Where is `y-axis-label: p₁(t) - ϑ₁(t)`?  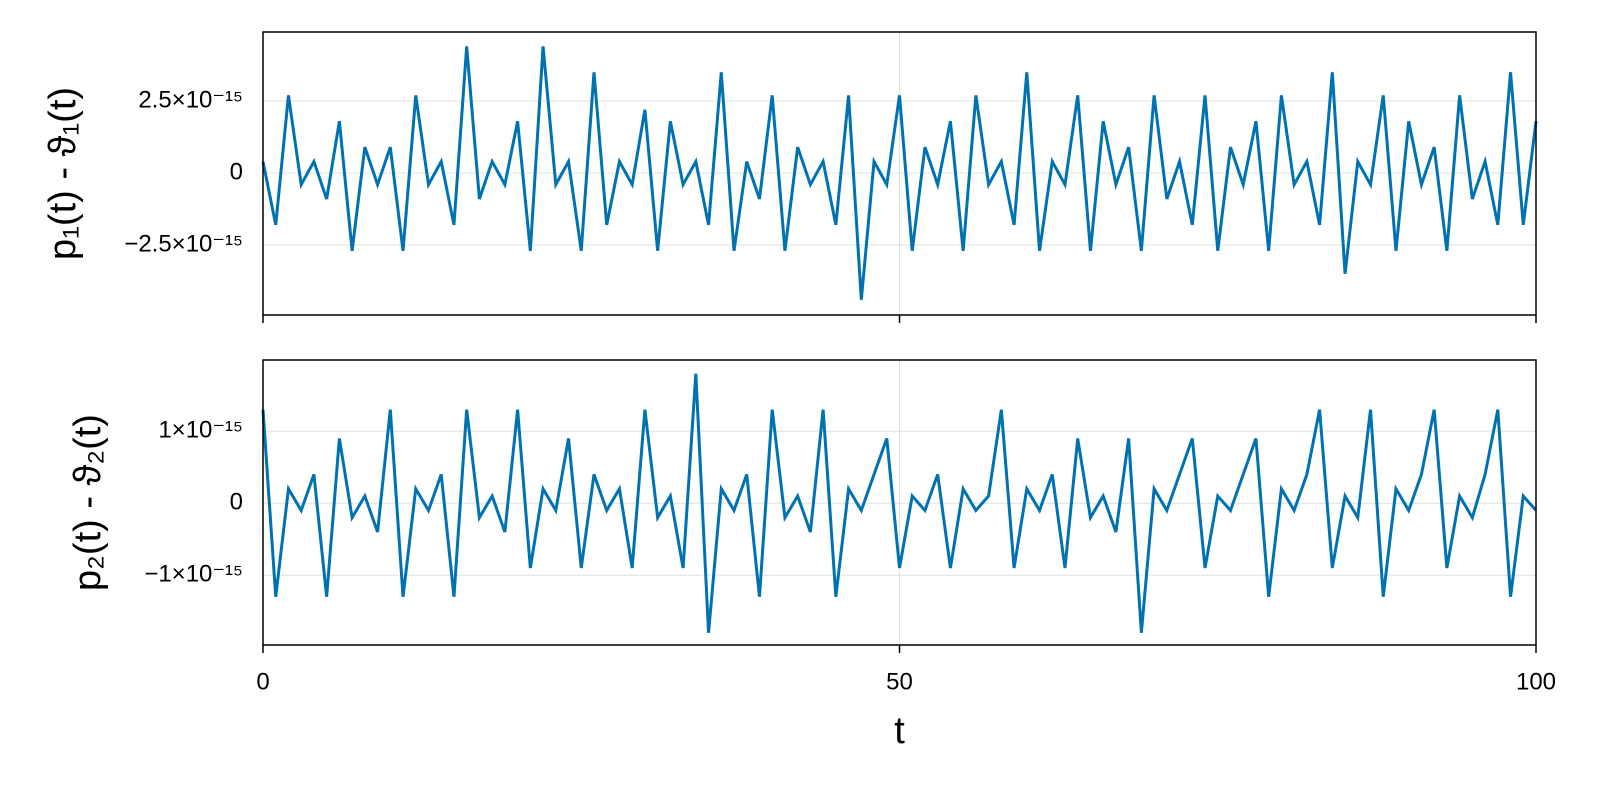
y-axis-label: p₁(t) - ϑ₁(t) is located at coordinates (63, 173).